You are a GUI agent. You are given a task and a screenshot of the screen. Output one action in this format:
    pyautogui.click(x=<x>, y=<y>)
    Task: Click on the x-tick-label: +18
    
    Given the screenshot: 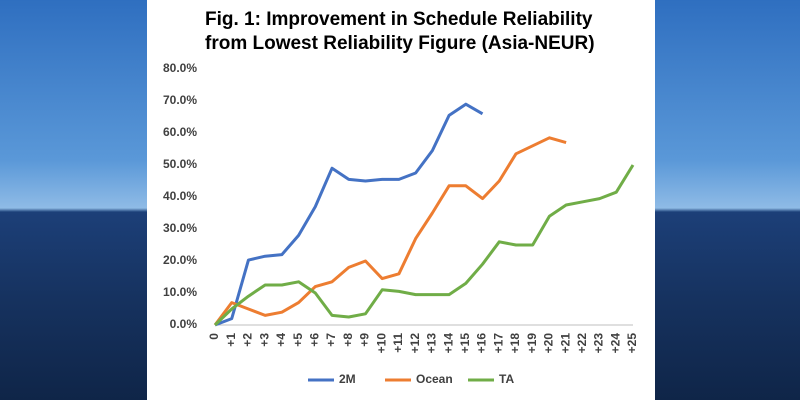 What is the action you would take?
    pyautogui.click(x=515, y=343)
    